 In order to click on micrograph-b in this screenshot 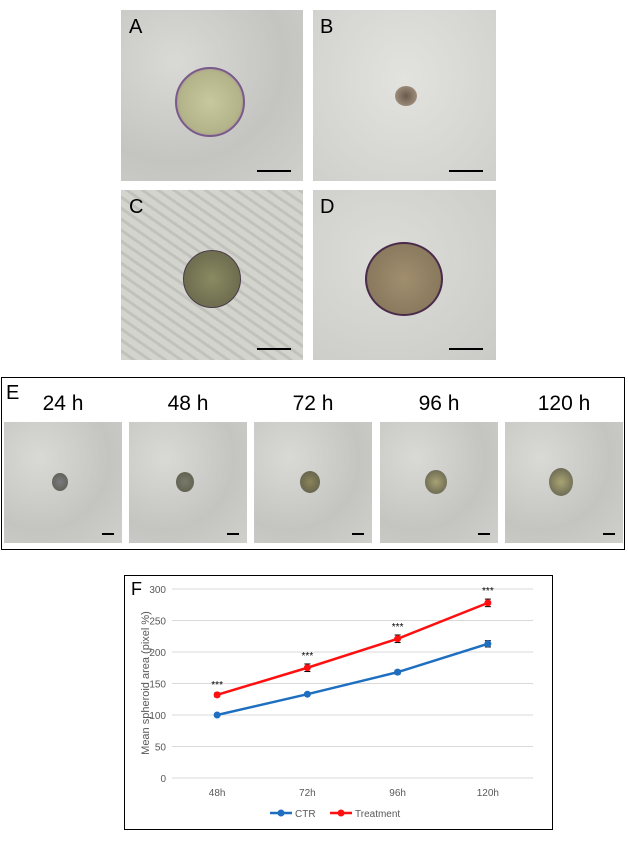, I will do `click(404, 95)`.